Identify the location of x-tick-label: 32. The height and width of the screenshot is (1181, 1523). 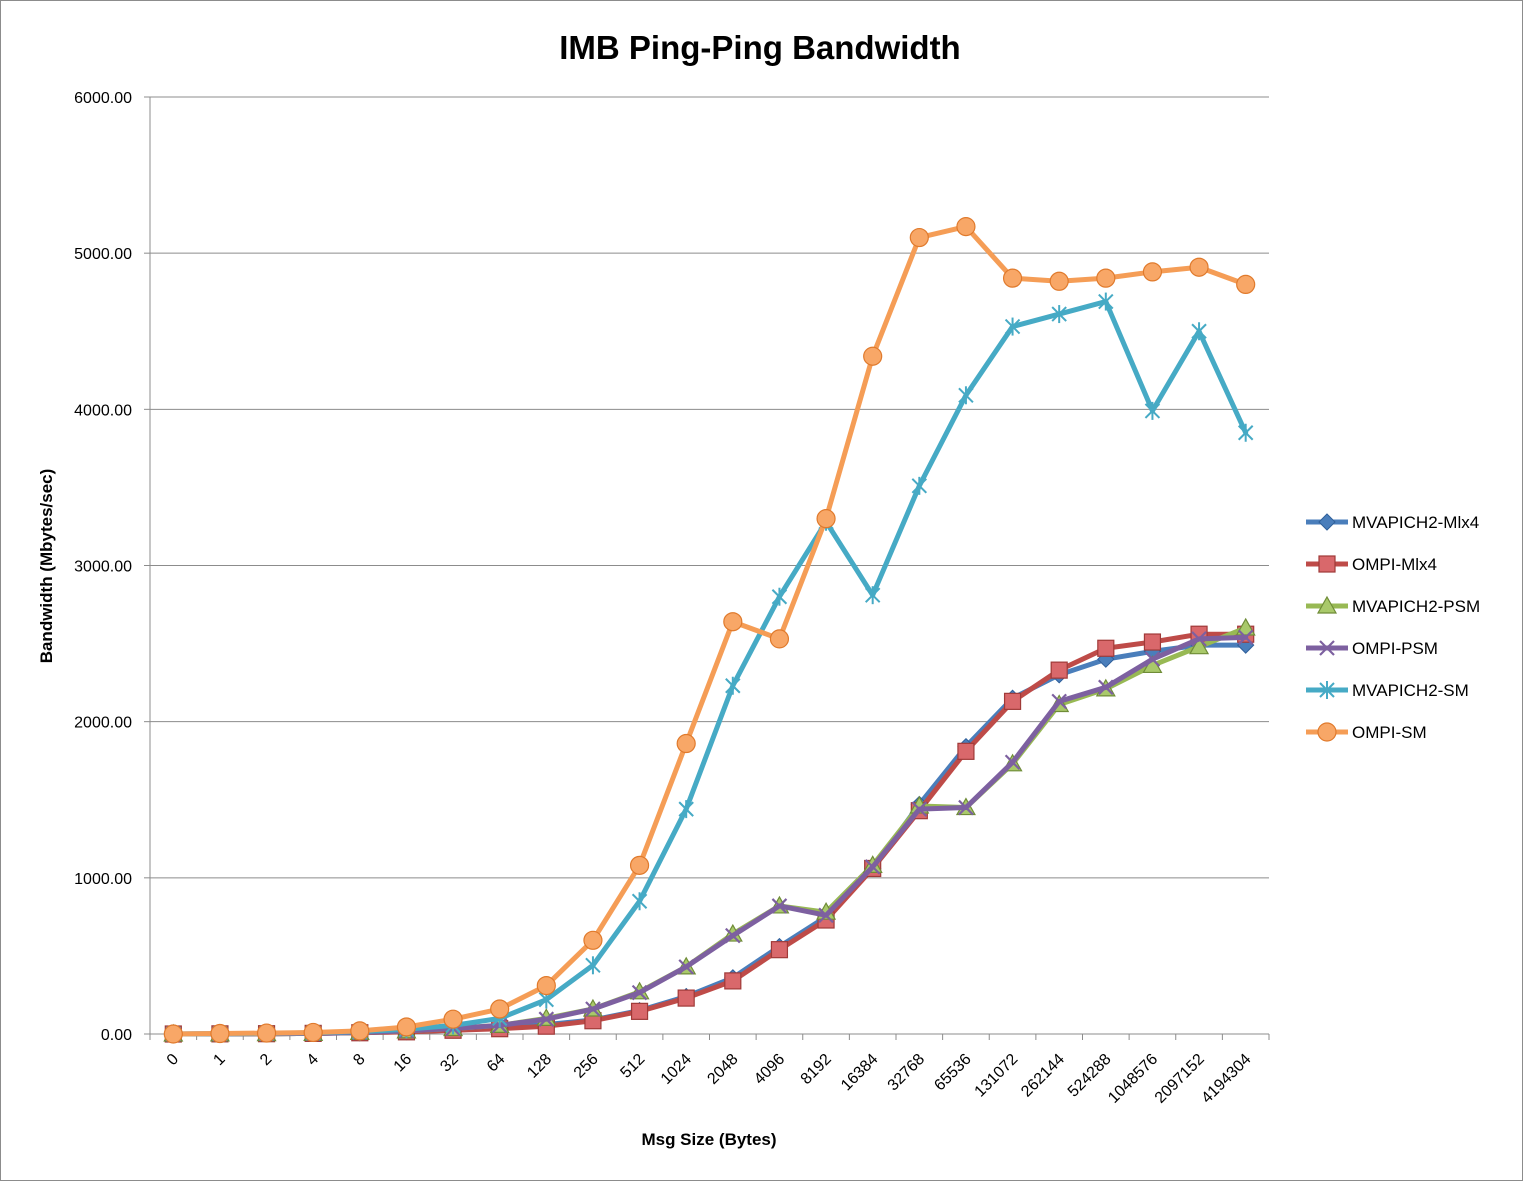
(449, 1063).